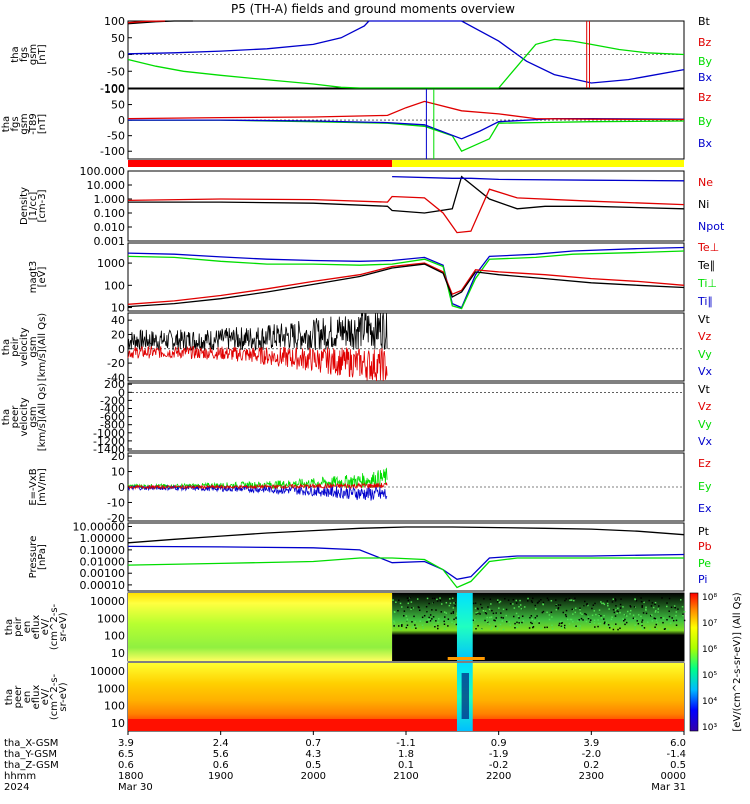 The width and height of the screenshot is (750, 804). Describe the element at coordinates (33, 277) in the screenshot. I see `y-axis-label: magt3` at that location.